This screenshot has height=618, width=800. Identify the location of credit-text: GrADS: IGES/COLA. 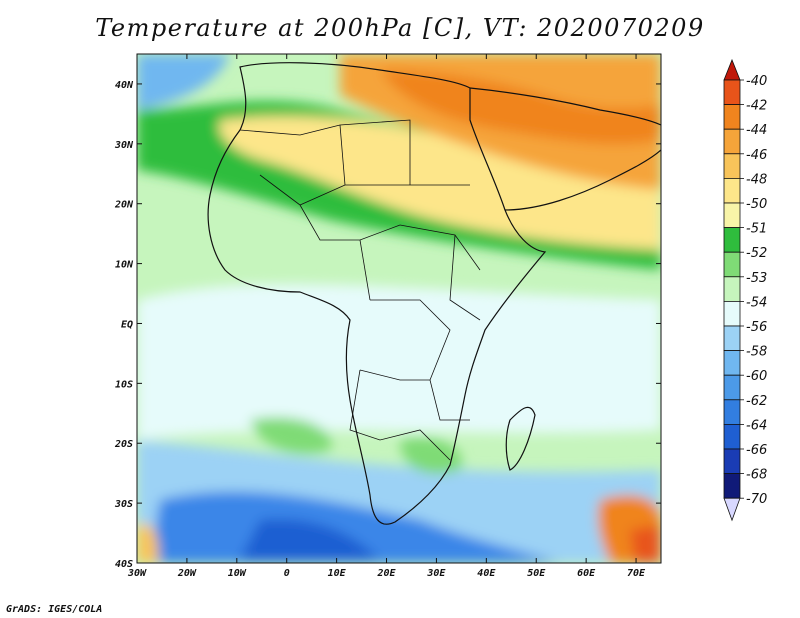
(54, 609).